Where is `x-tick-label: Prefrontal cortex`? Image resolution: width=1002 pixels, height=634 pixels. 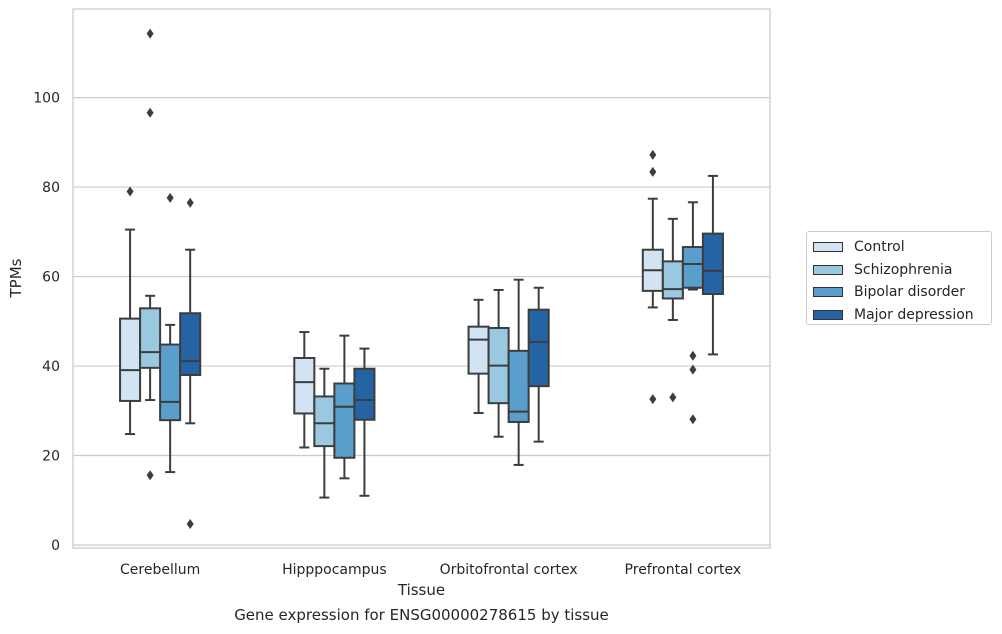
x-tick-label: Prefrontal cortex is located at coordinates (683, 570).